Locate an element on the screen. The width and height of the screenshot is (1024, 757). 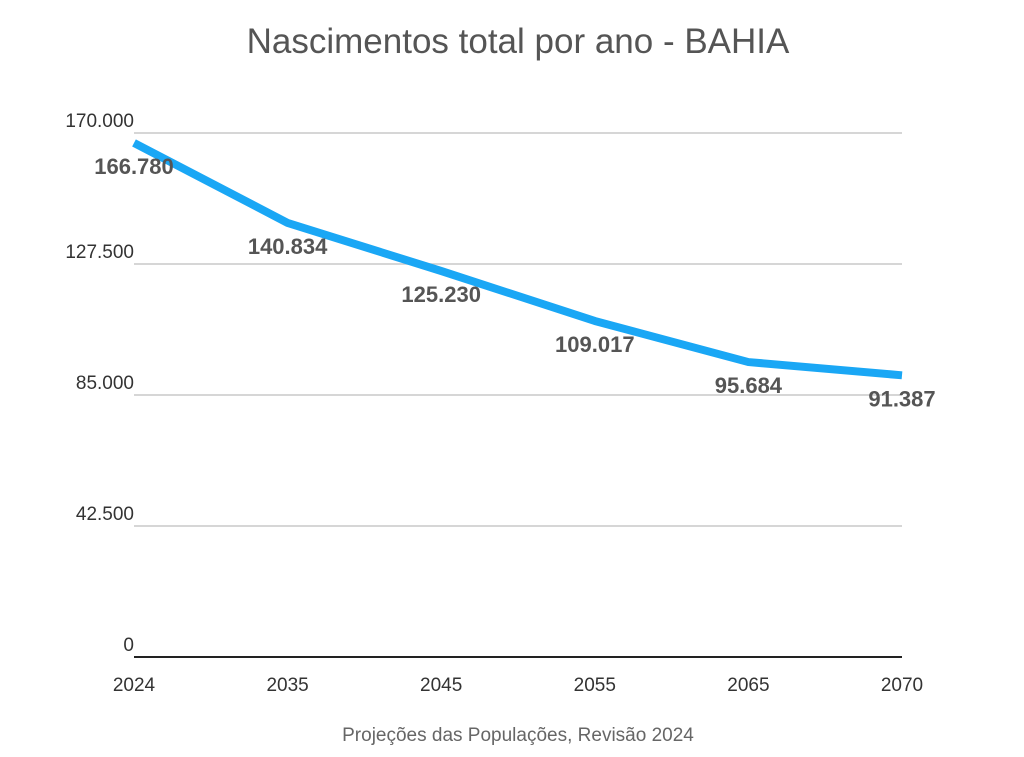
data-label: 140.834 is located at coordinates (288, 246).